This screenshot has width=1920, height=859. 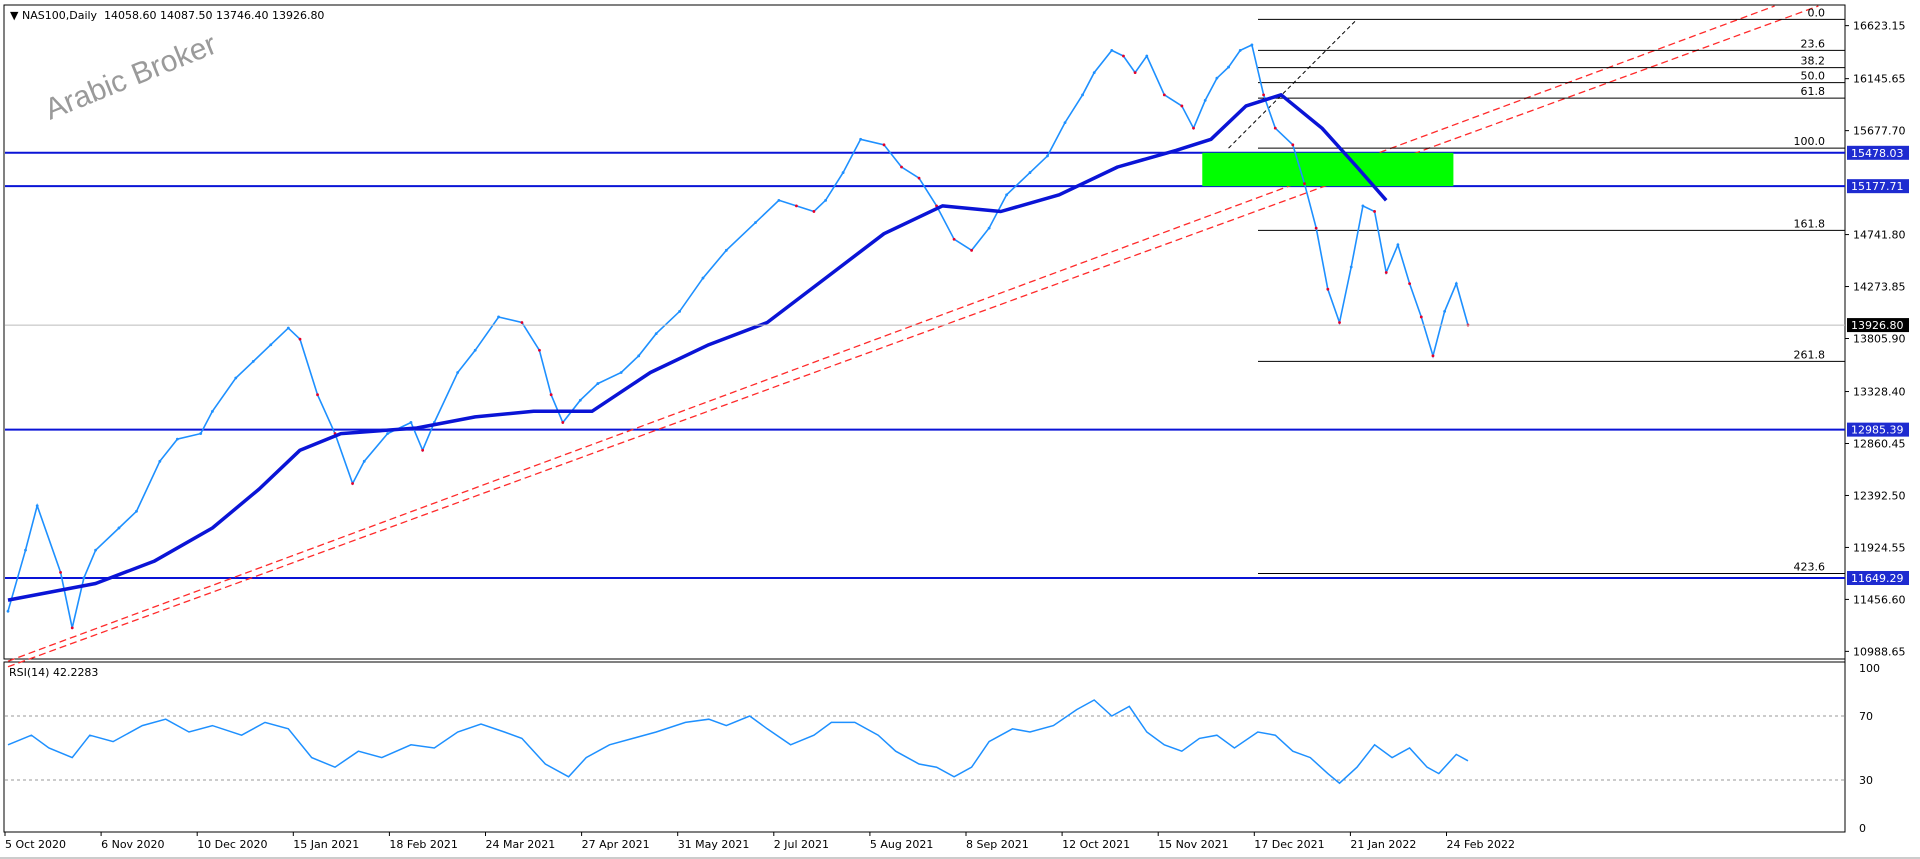 What do you see at coordinates (132, 844) in the screenshot?
I see `time-tick-1: 6 Nov 2020` at bounding box center [132, 844].